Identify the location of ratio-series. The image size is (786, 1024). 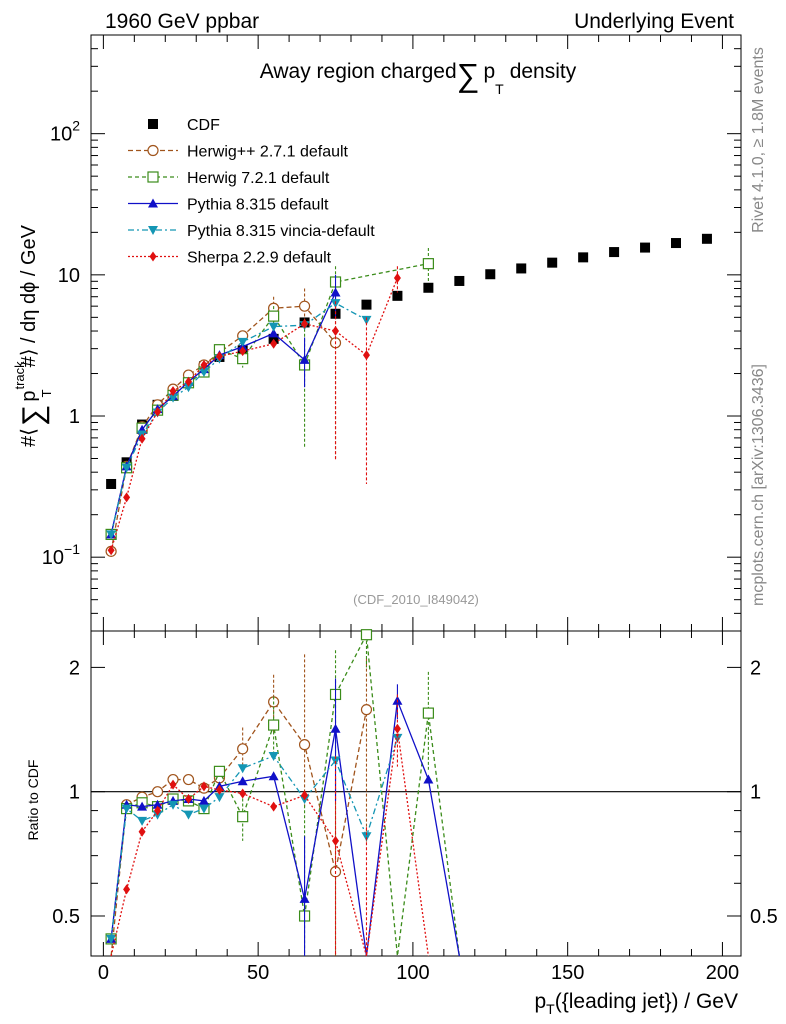
(282, 793).